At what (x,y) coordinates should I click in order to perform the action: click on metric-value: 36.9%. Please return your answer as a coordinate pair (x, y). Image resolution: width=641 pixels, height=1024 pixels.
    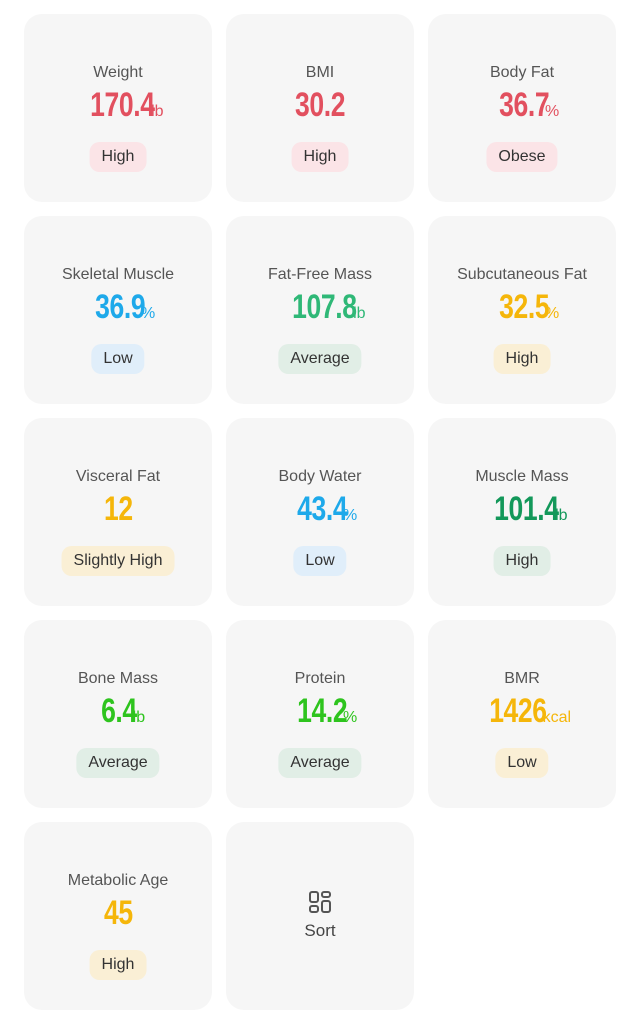
    Looking at the image, I should click on (118, 308).